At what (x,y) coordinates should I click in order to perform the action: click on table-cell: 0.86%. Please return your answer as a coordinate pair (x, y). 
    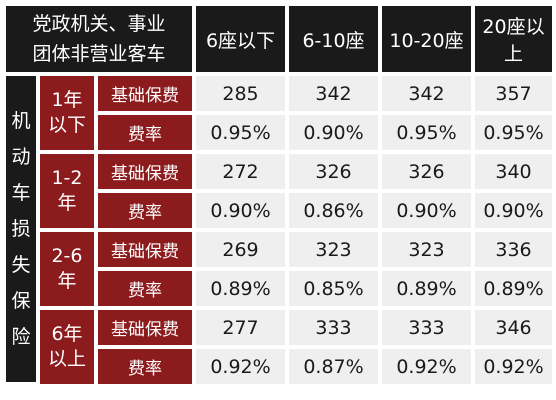
    Looking at the image, I should click on (333, 210).